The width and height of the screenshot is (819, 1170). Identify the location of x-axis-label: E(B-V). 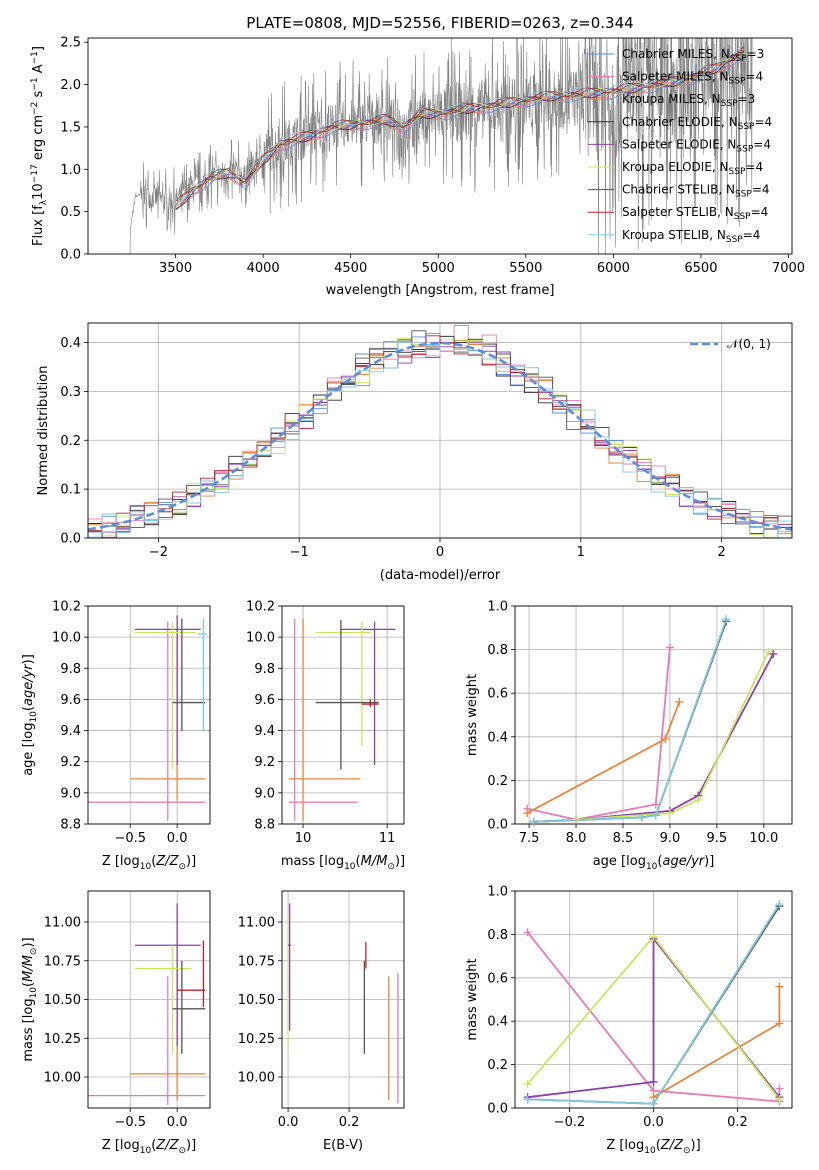
(343, 1145).